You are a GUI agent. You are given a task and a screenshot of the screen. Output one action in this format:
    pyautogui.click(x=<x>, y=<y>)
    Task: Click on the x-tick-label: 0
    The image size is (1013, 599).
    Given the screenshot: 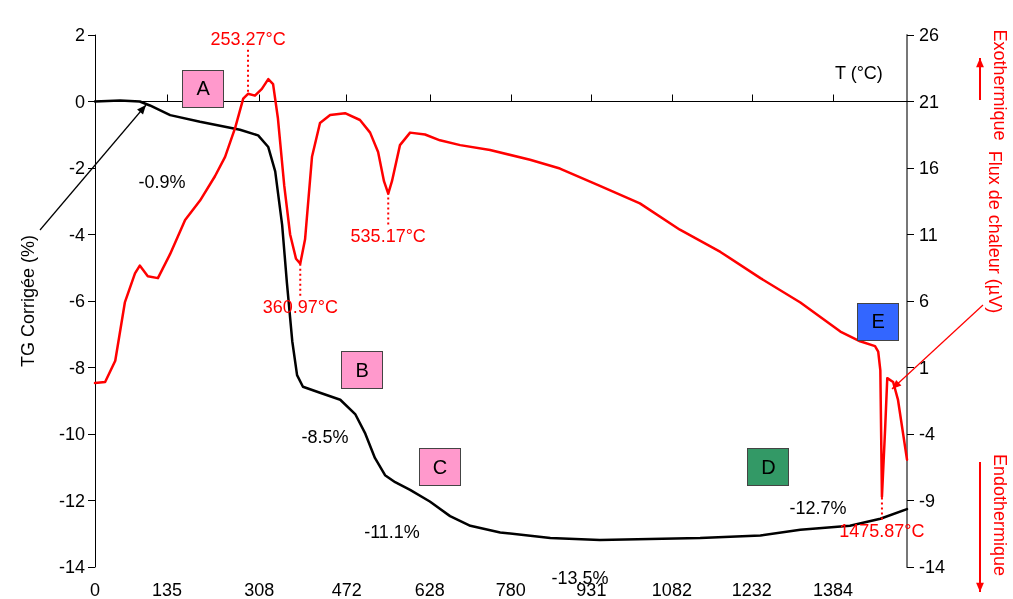 What is the action you would take?
    pyautogui.click(x=95, y=589)
    